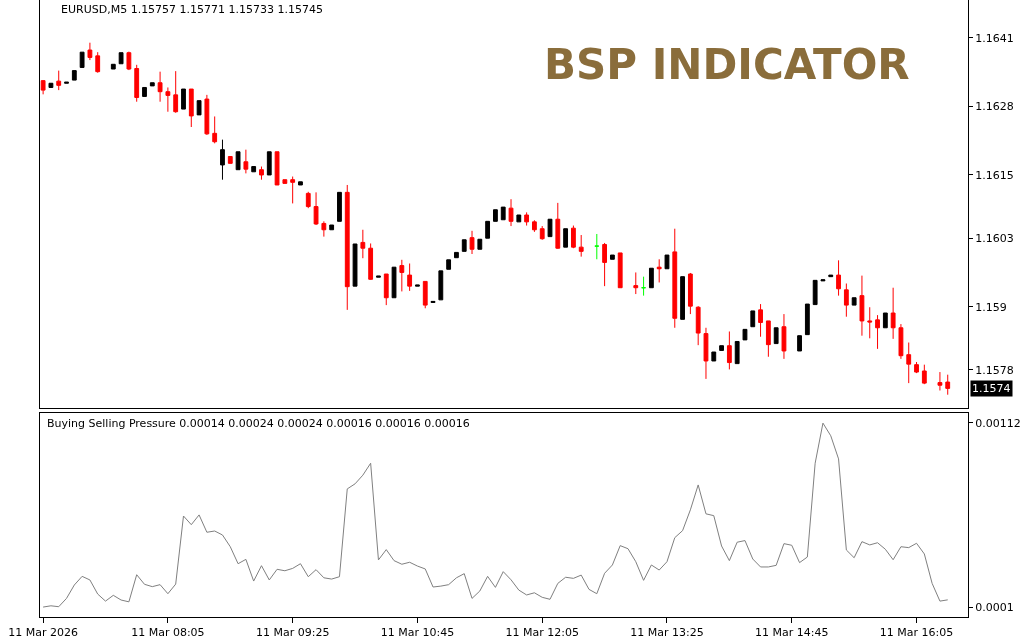  What do you see at coordinates (192, 9) in the screenshot?
I see `chart-subtitle: EURUSD,M5 1.15757 1.15771 1.15733 1.15745` at bounding box center [192, 9].